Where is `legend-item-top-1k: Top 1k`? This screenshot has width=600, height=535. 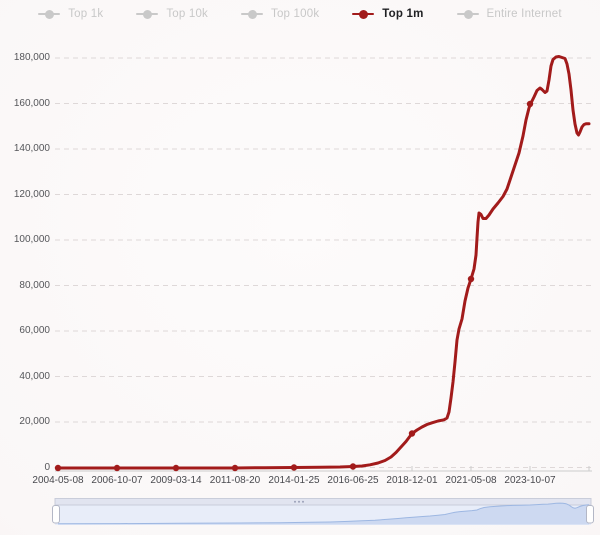 legend-item-top-1k: Top 1k is located at coordinates (70, 14).